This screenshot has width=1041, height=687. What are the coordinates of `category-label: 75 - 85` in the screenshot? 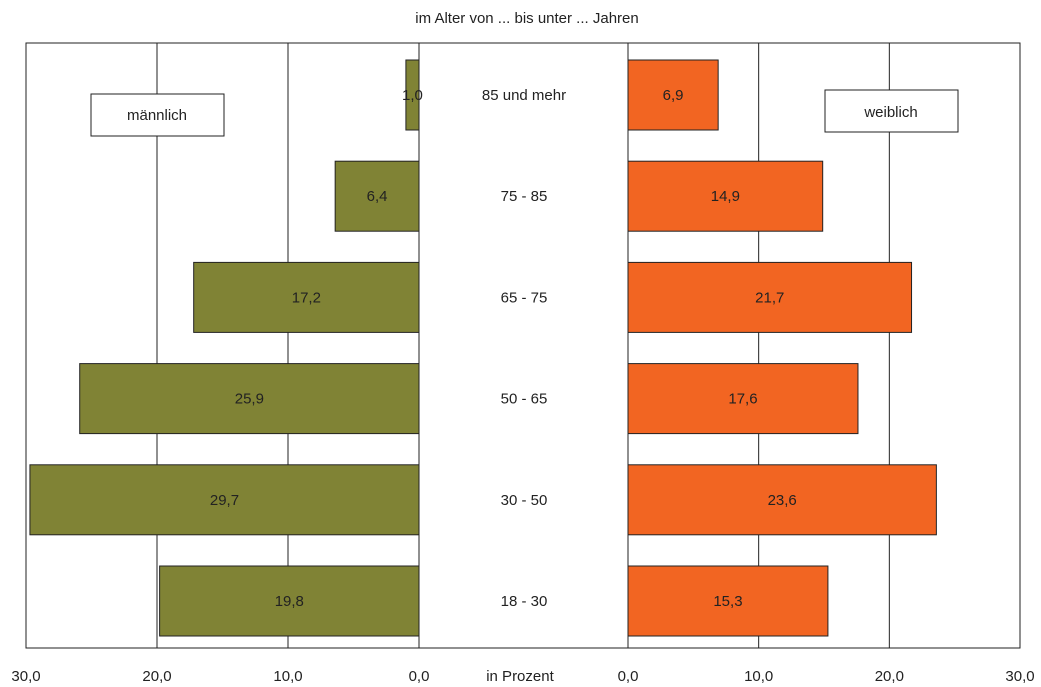 It's located at (524, 196).